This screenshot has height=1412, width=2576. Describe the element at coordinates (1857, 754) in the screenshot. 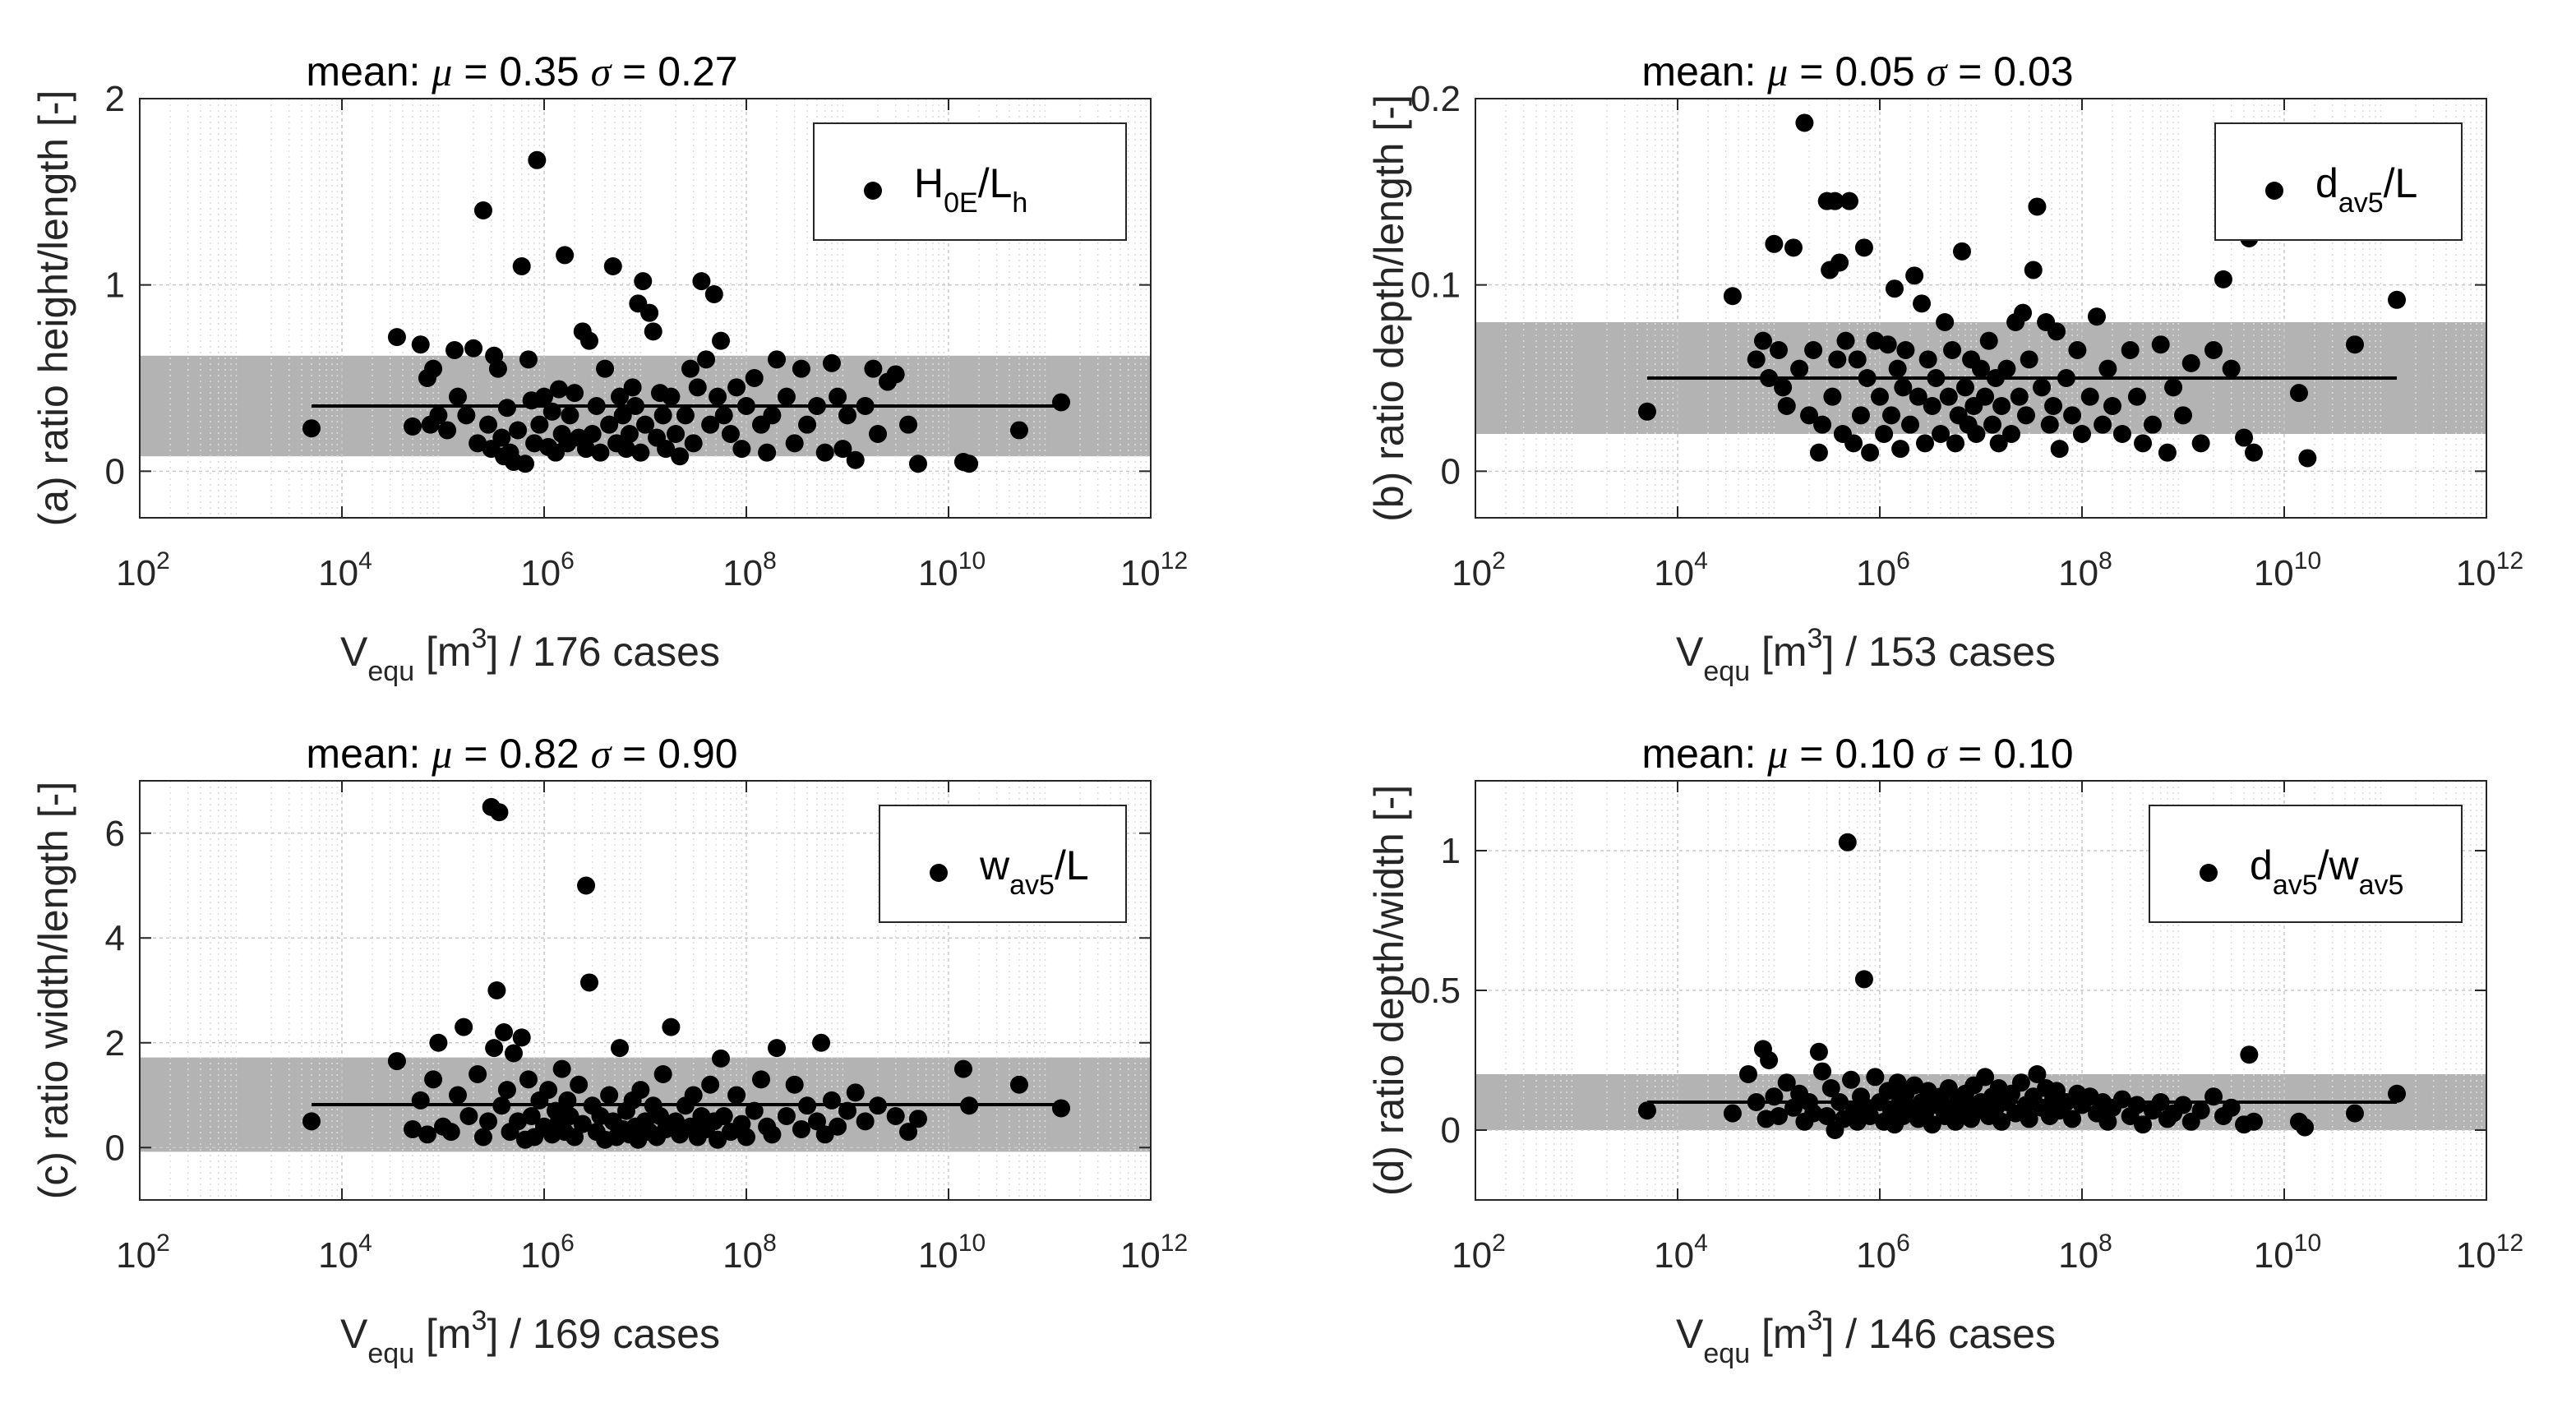

I see `chart-title: mean: μ = 0.10 σ = 0.10` at that location.